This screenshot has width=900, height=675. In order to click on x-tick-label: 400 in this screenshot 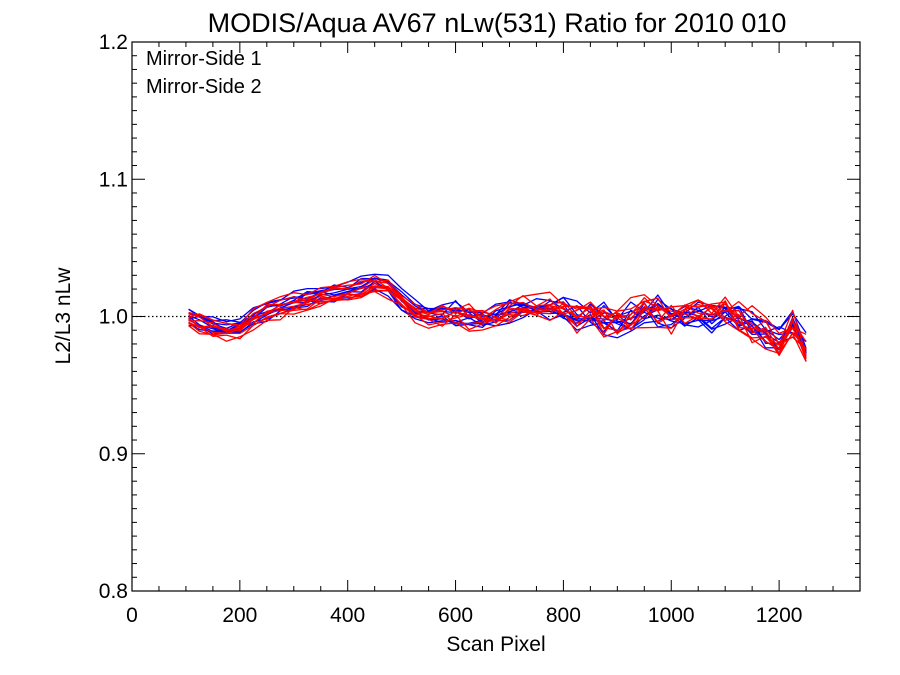, I will do `click(347, 615)`.